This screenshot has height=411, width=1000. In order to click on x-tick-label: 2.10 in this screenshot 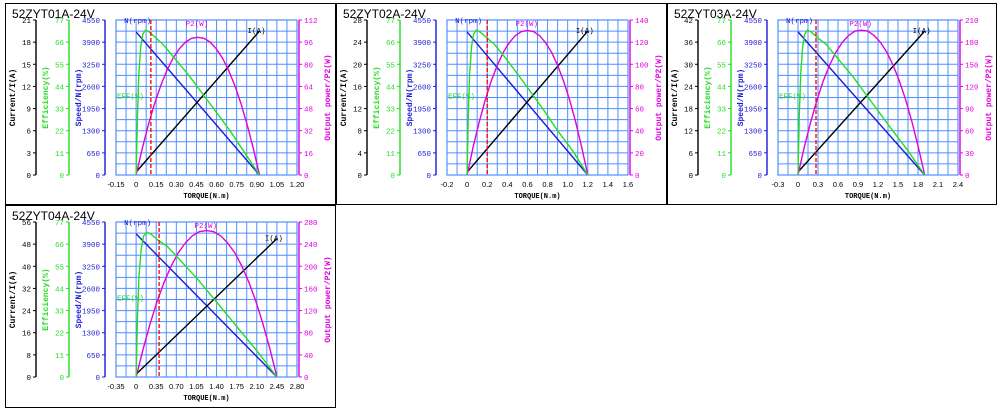, I will do `click(256, 386)`.